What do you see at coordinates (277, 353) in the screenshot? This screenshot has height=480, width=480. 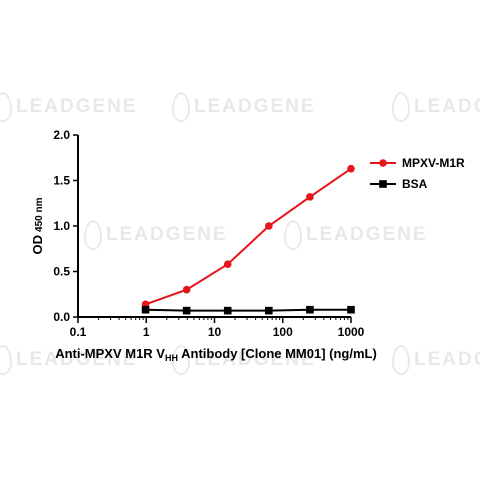 I see `x-axis-label-post: Antibody [Clone MM01] (ng/mL)` at bounding box center [277, 353].